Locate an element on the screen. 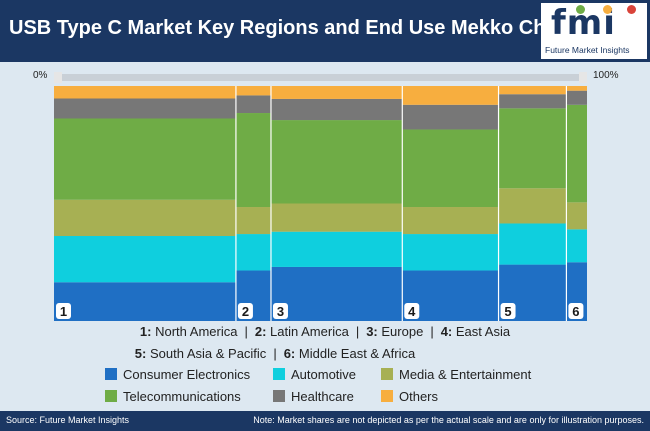 The height and width of the screenshot is (431, 650). legend-automotive: Automotive is located at coordinates (314, 374).